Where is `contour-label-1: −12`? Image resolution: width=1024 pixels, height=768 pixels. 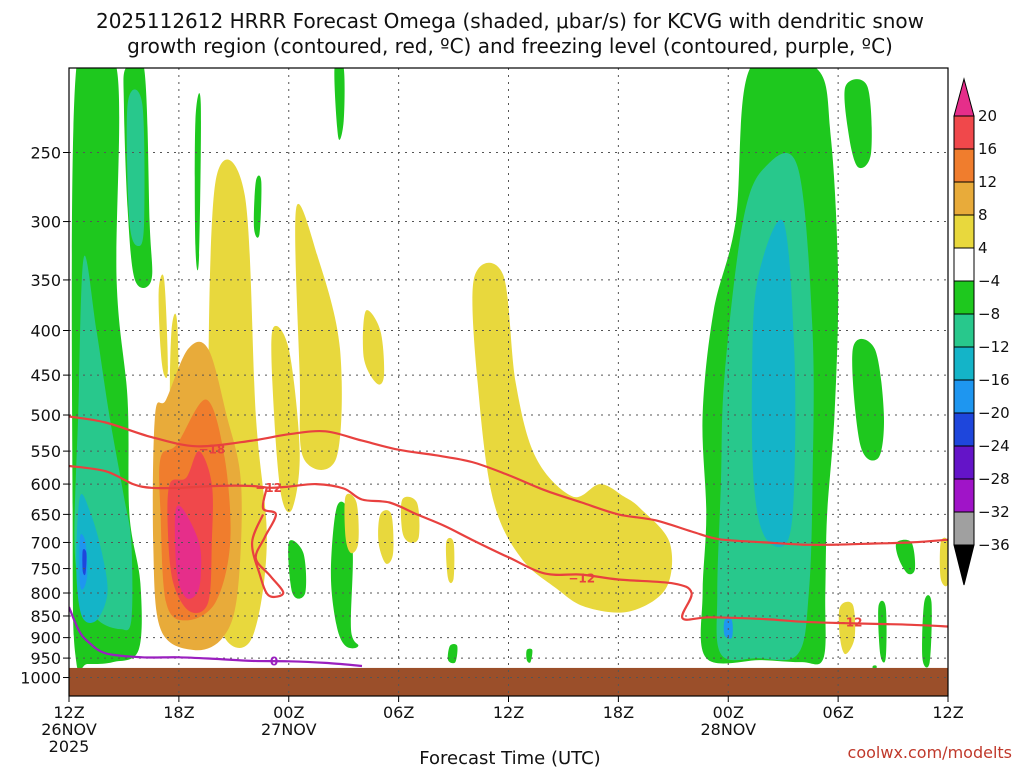
contour-label-1: −12 is located at coordinates (268, 488).